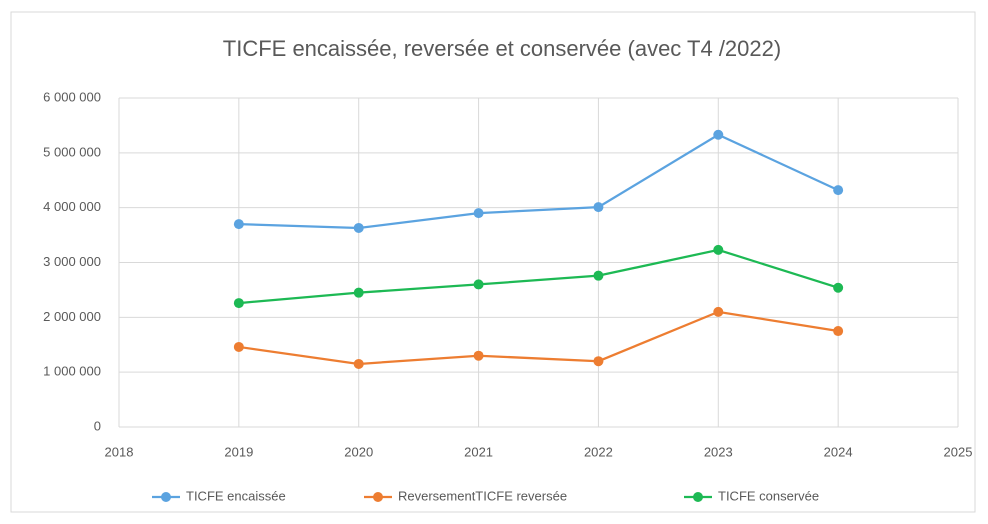  Describe the element at coordinates (72, 261) in the screenshot. I see `y-tick-label: 3 000 000` at that location.